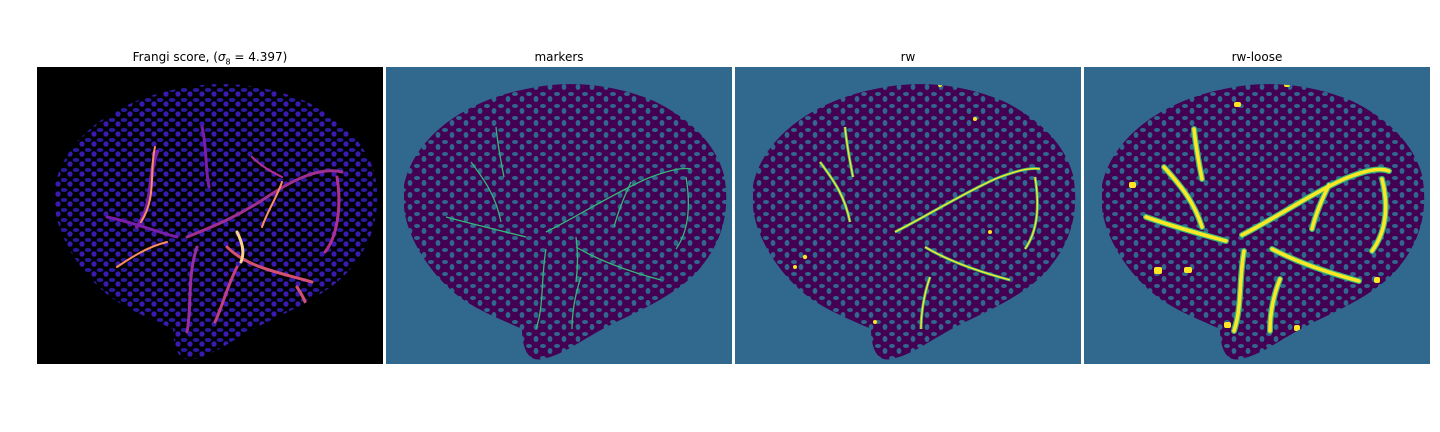 This screenshot has width=1440, height=432. Describe the element at coordinates (559, 57) in the screenshot. I see `panel-title-markers: markers` at that location.